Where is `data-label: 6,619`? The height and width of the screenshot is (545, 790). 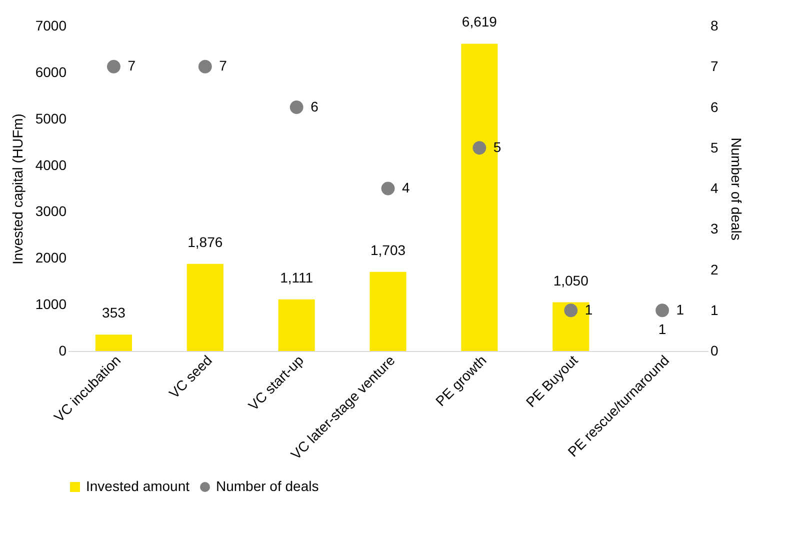 data-label: 6,619 is located at coordinates (480, 22).